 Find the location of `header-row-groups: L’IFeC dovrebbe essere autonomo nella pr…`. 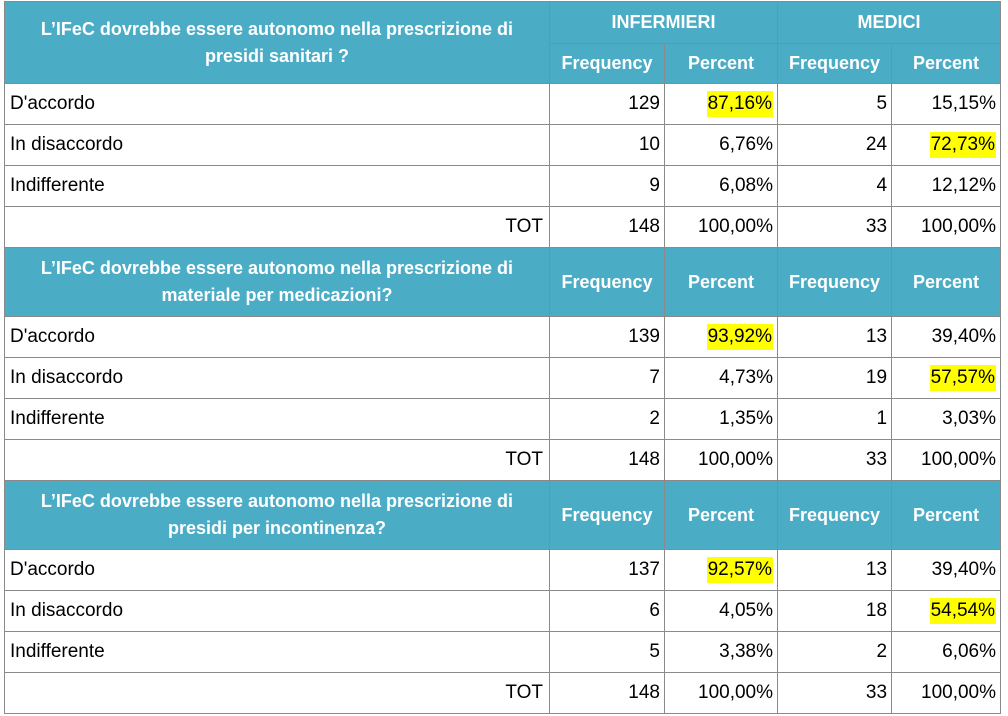

header-row-groups: L’IFeC dovrebbe essere autonomo nella pr… is located at coordinates (503, 42).